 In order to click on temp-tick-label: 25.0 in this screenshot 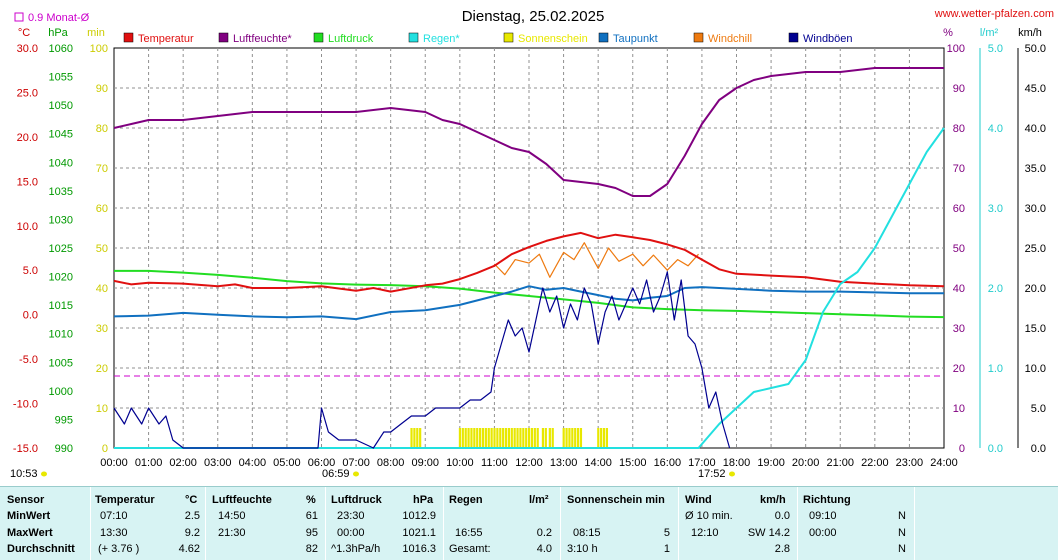, I will do `click(27, 93)`.